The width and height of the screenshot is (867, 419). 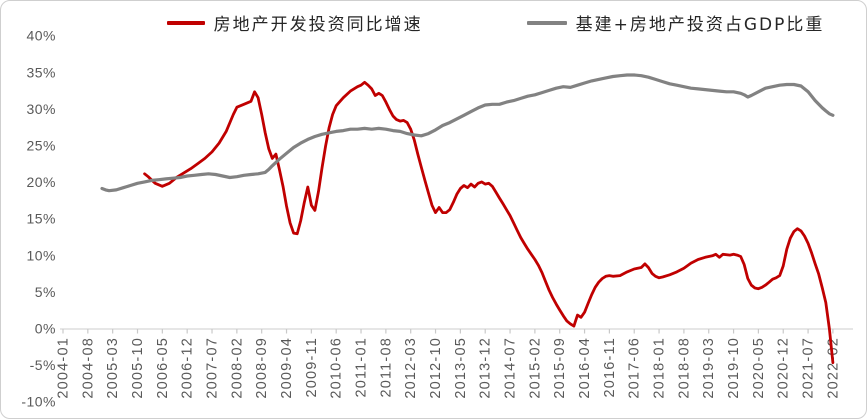 I want to click on x-tick-label: 2005-10, so click(x=138, y=368).